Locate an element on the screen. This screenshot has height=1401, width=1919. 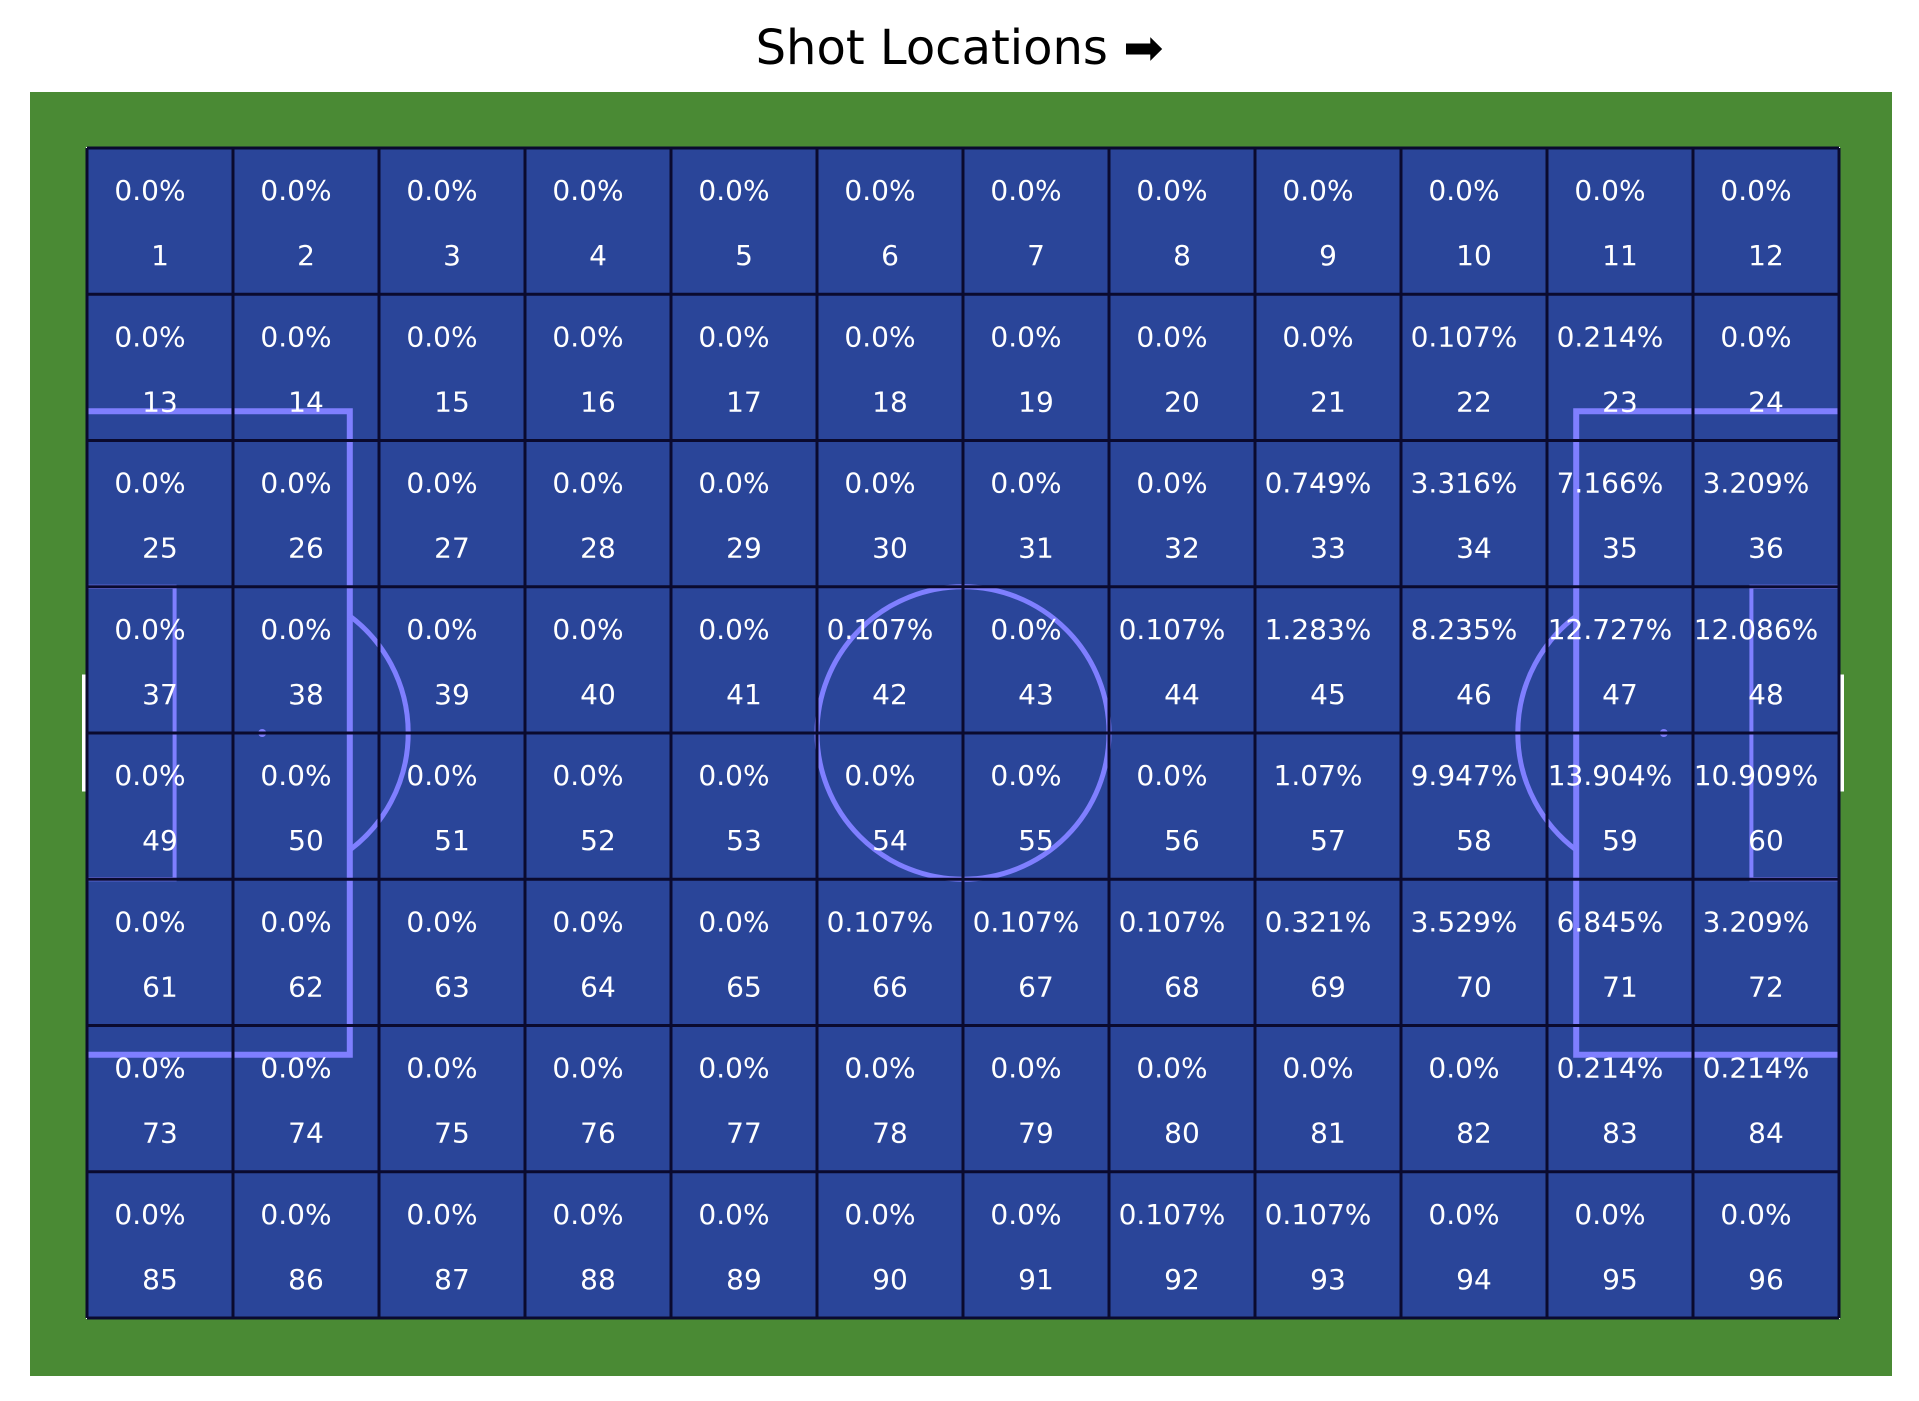
zone-number-label: 68 is located at coordinates (1182, 986).